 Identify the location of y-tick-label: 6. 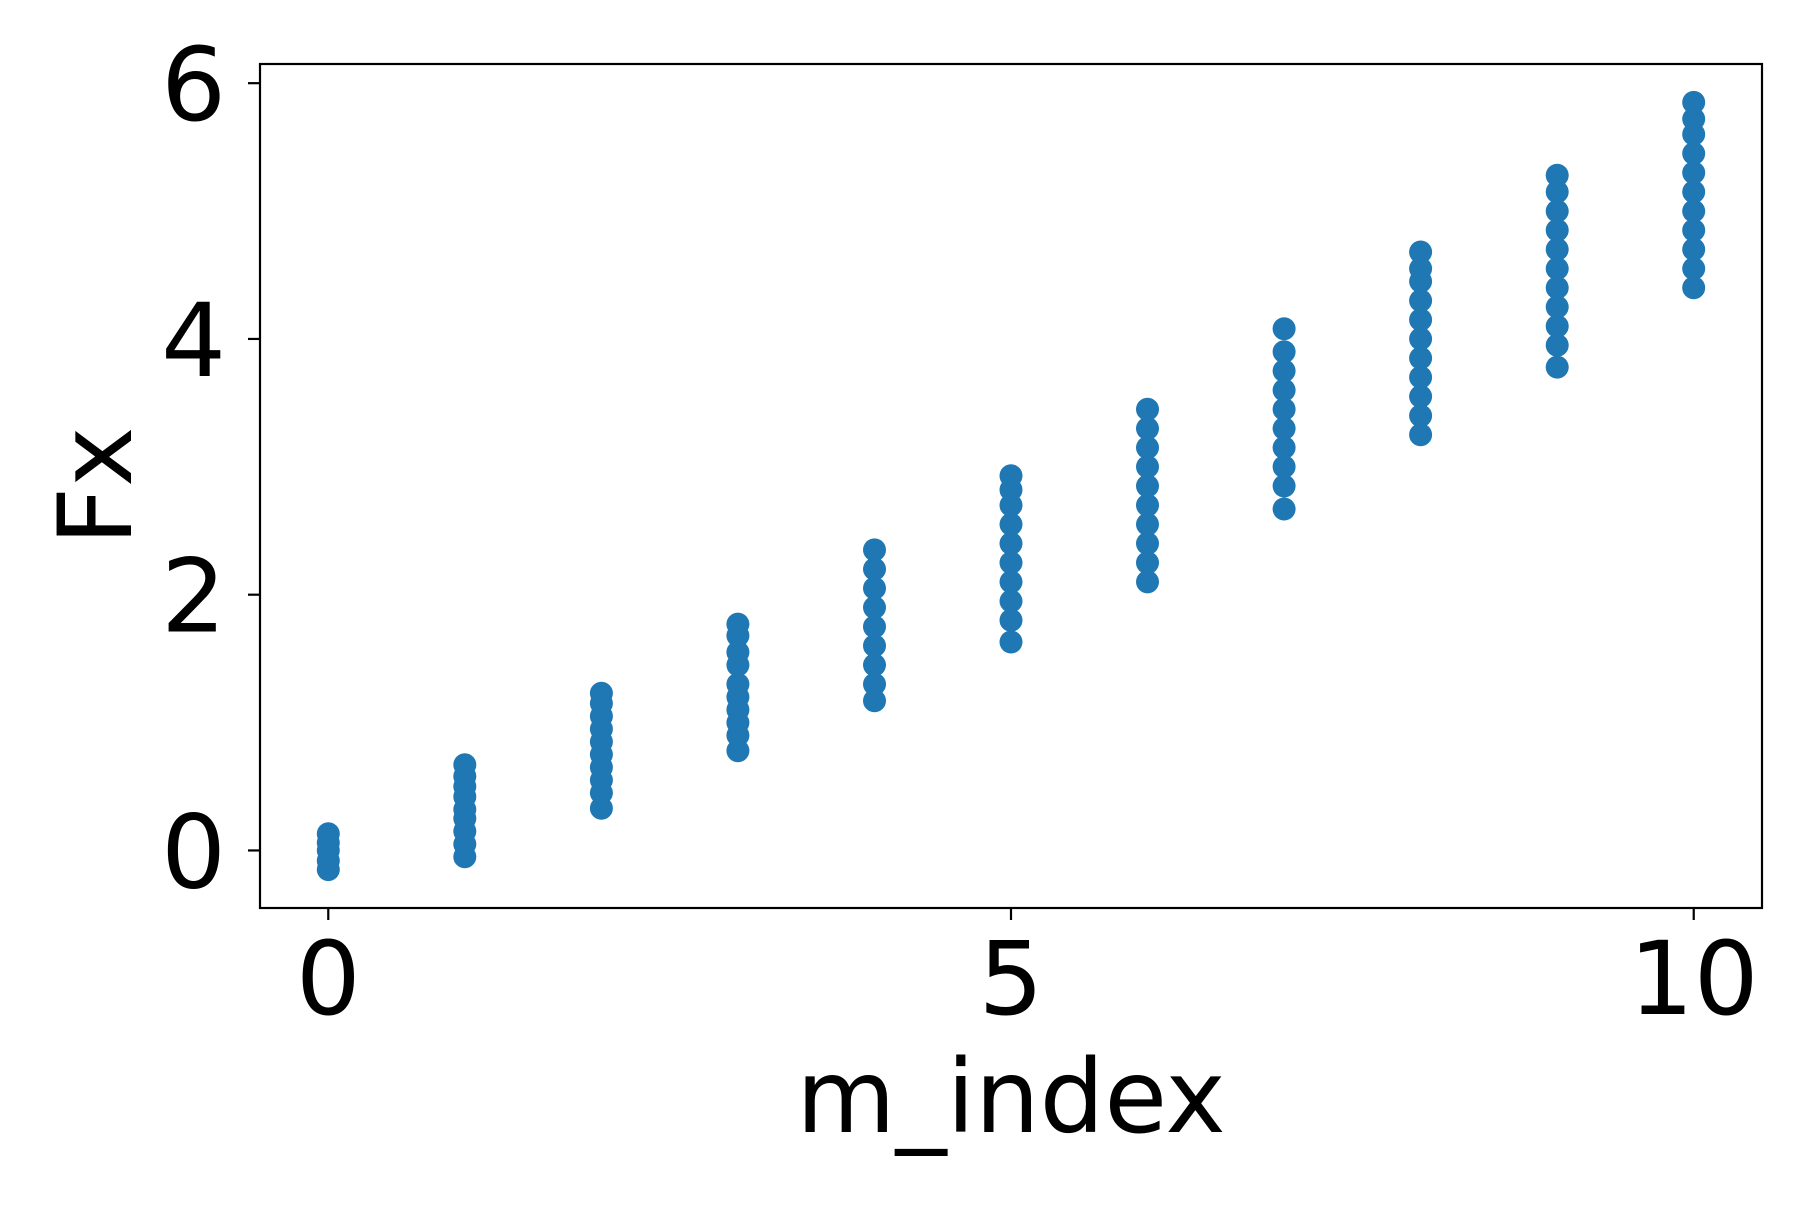
(193, 85).